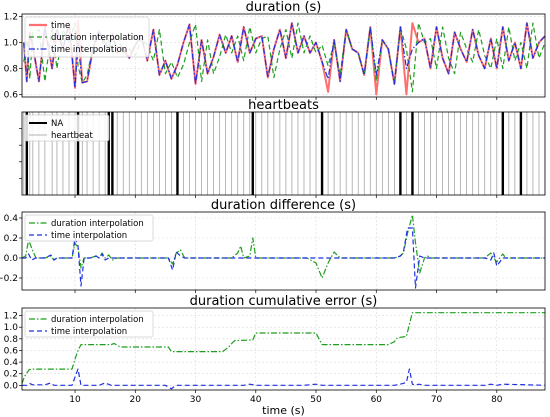 The width and height of the screenshot is (550, 417). I want to click on x-tick-label: 20, so click(136, 400).